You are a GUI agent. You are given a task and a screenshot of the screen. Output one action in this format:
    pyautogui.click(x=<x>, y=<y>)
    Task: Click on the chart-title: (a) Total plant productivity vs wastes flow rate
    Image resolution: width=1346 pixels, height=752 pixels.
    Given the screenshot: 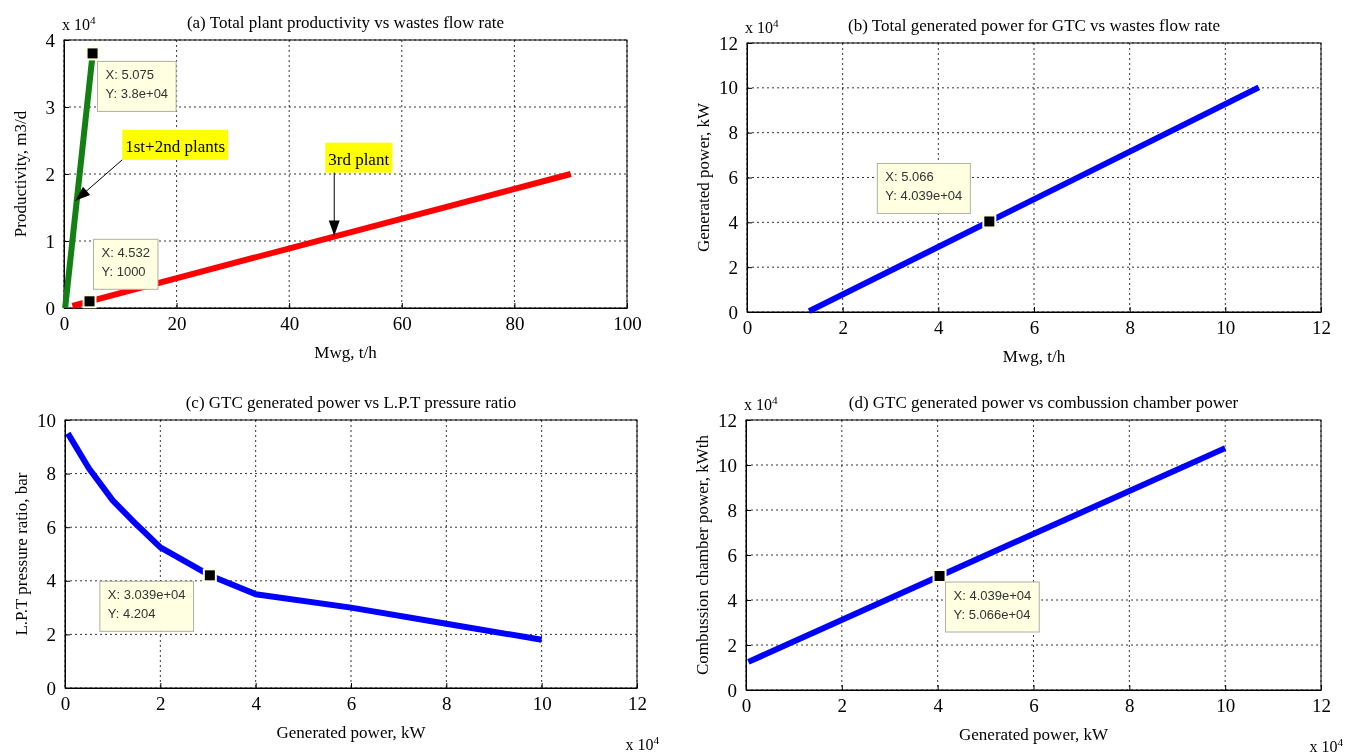 What is the action you would take?
    pyautogui.click(x=345, y=22)
    